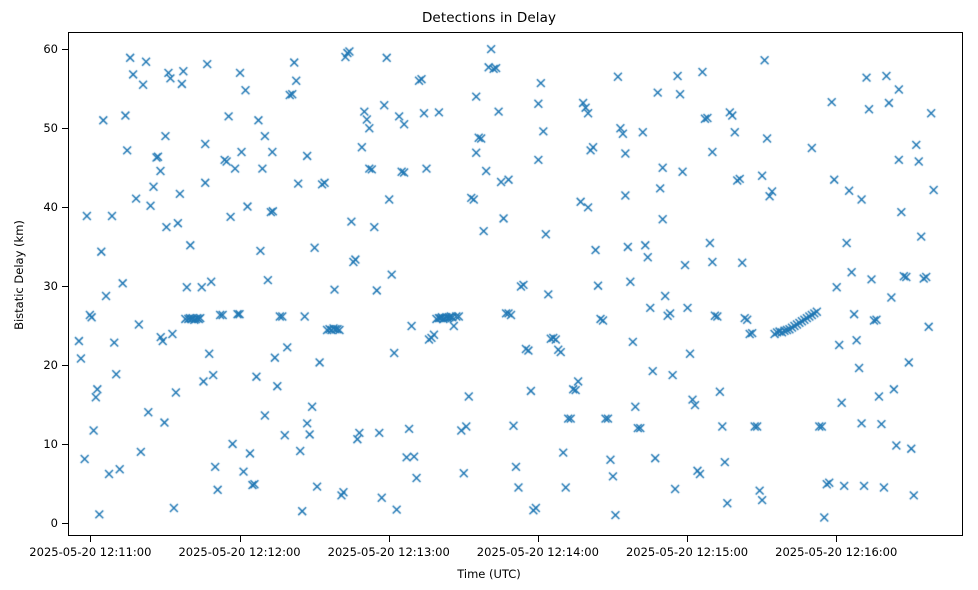  I want to click on x-tick-label: 2025-05-20 12:12:00, so click(239, 552).